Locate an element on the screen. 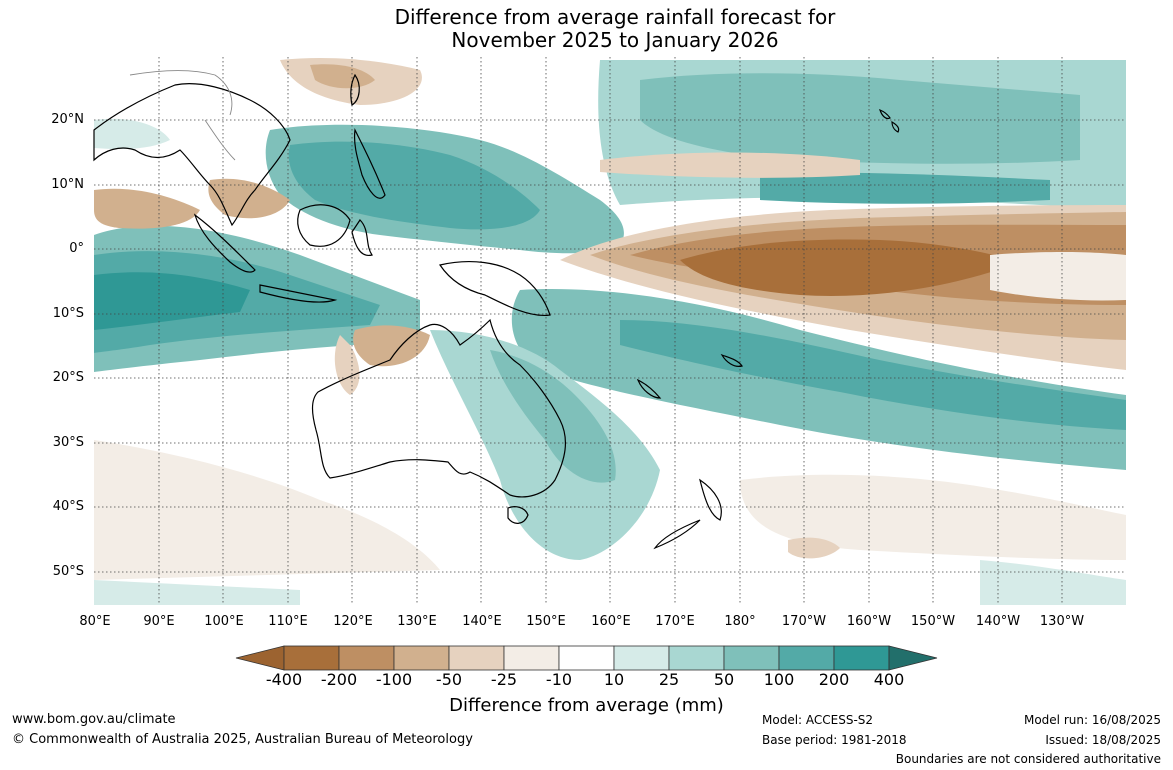 The width and height of the screenshot is (1173, 770). colorbar-tick-label: -400 is located at coordinates (284, 679).